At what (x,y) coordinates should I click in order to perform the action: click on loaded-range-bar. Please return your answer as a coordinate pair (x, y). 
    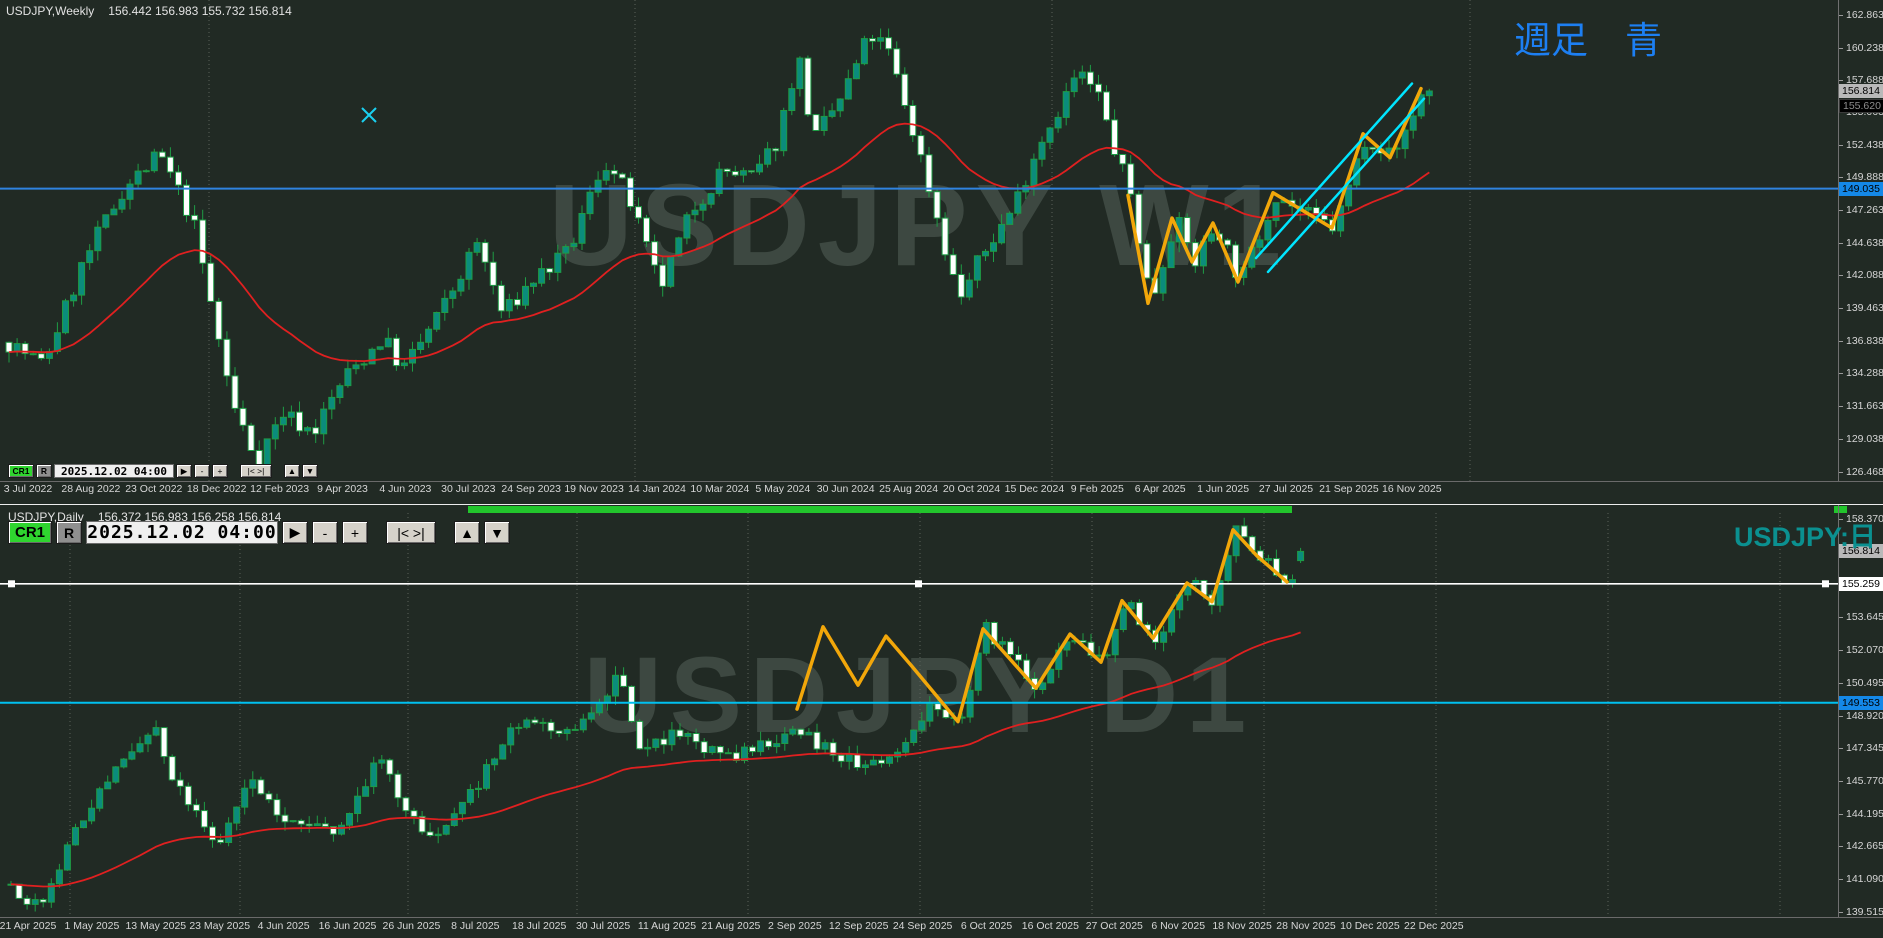
    Looking at the image, I should click on (880, 509).